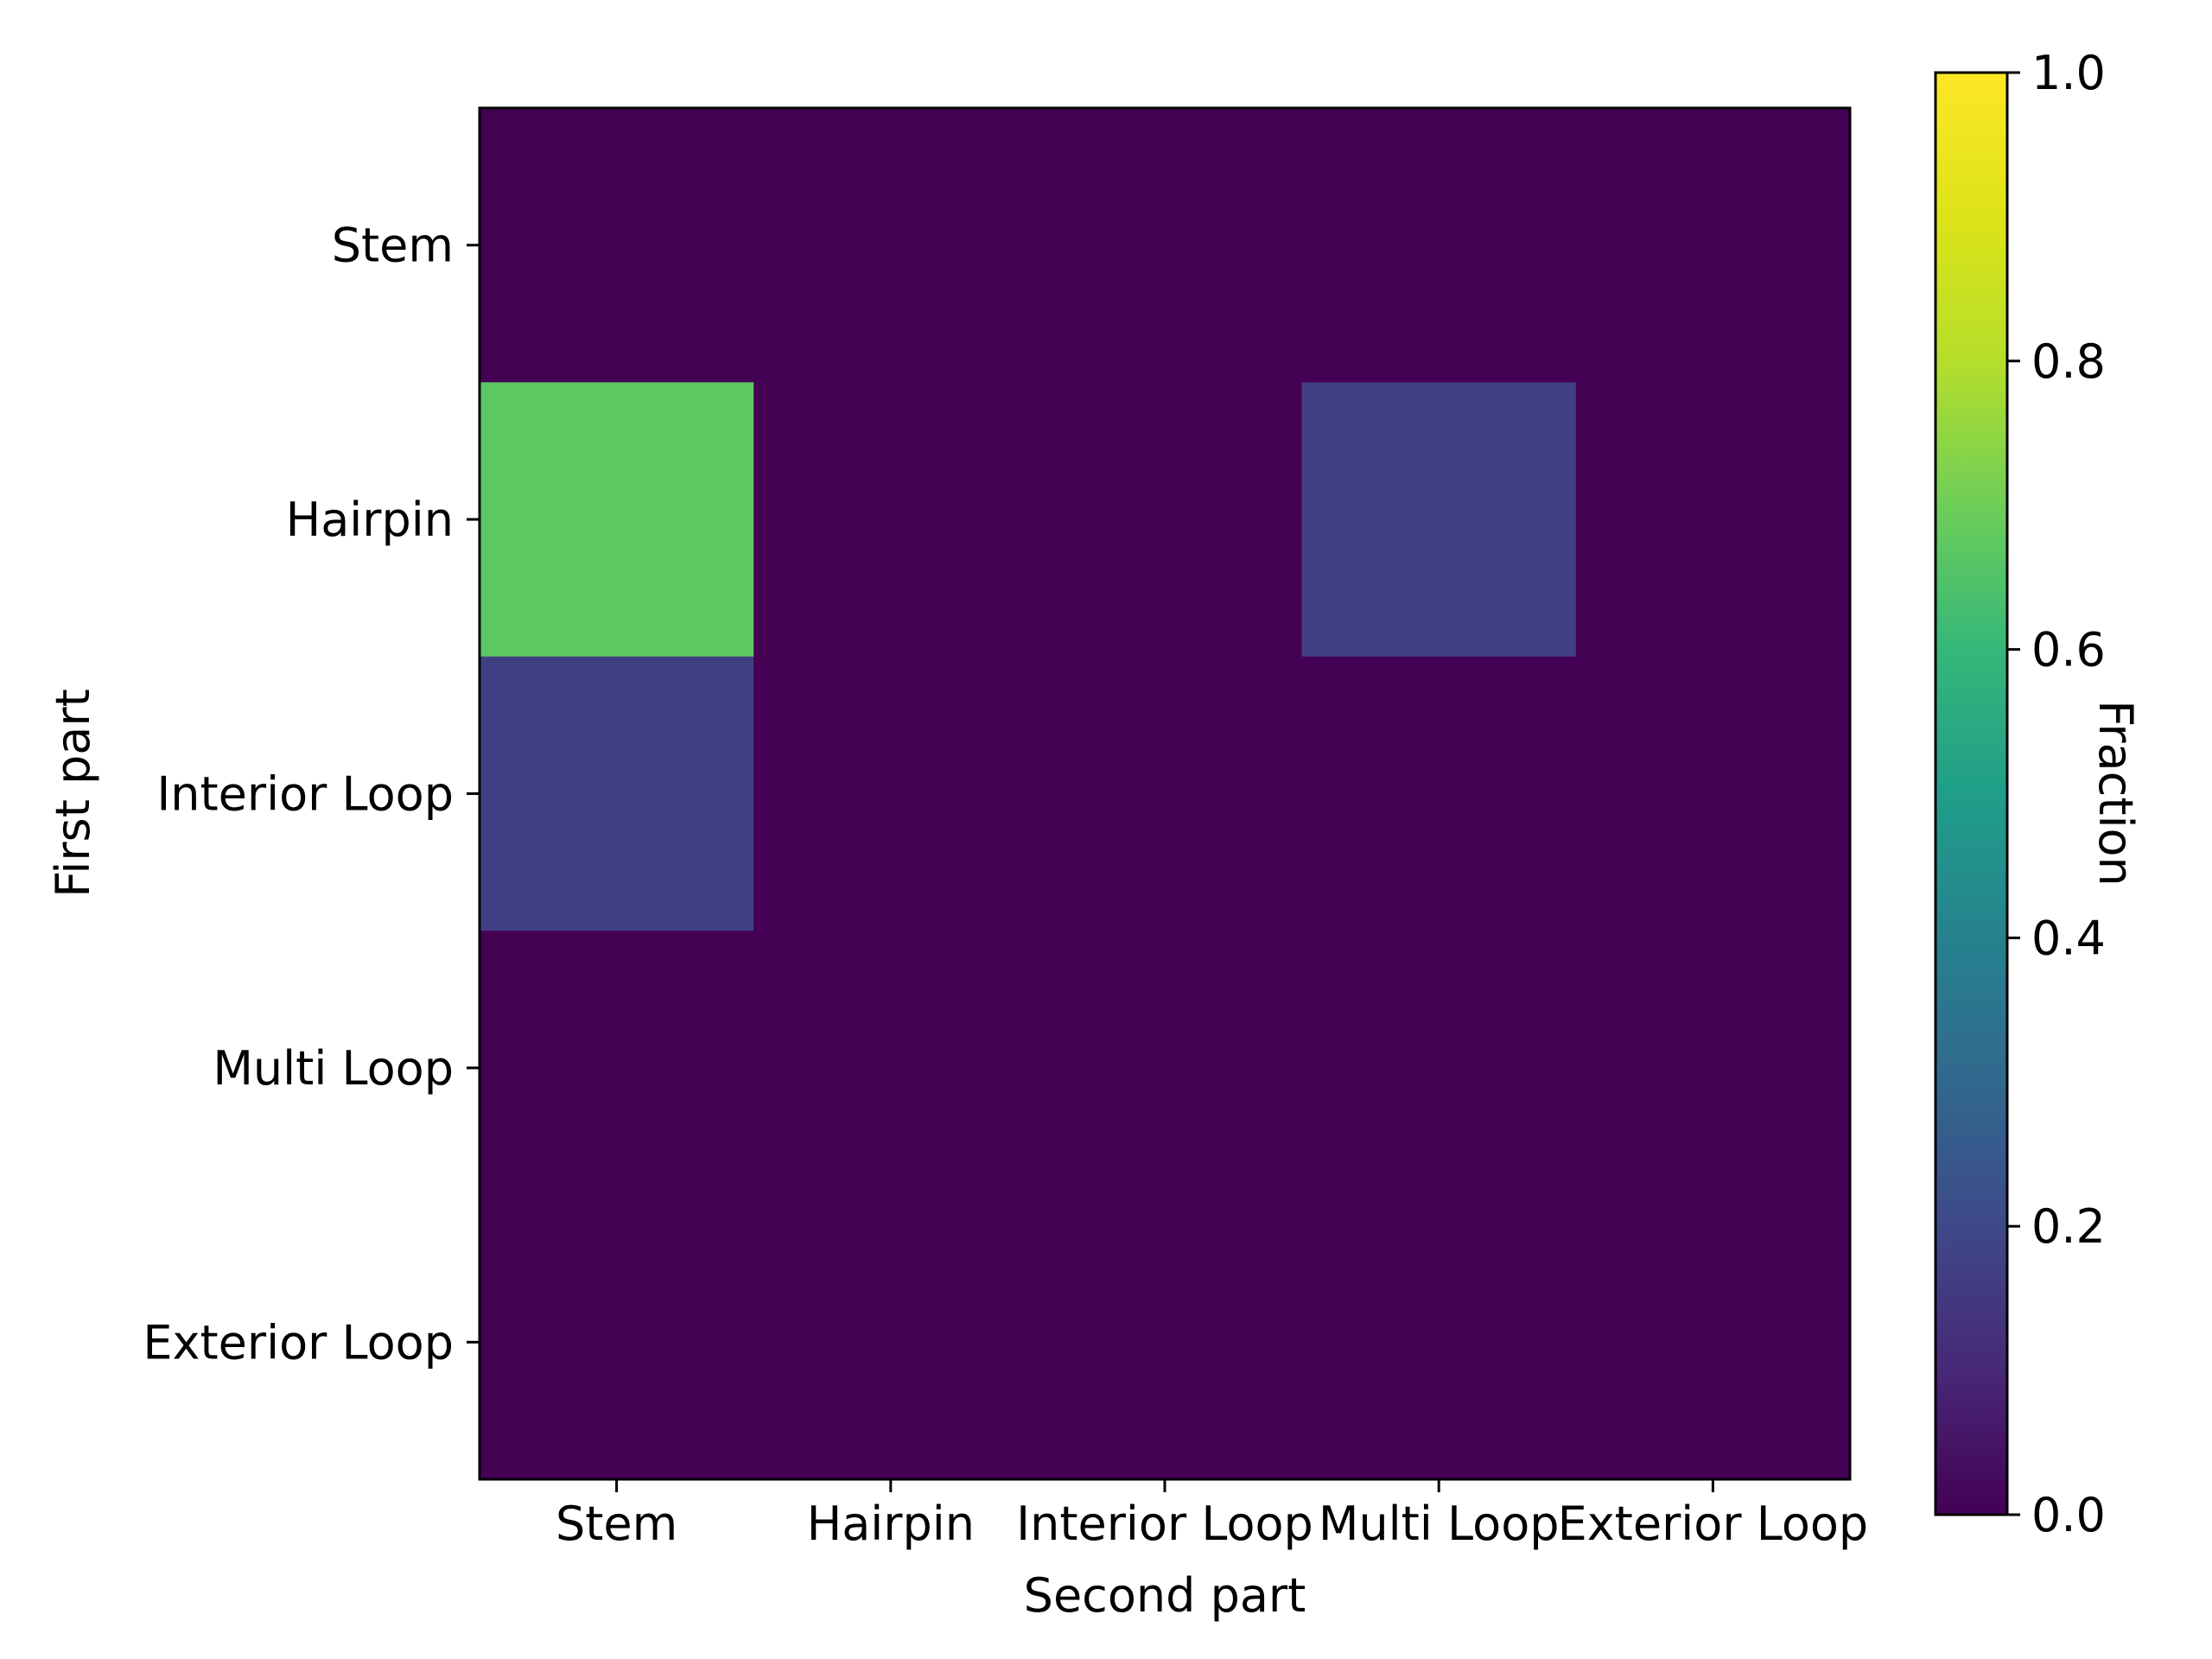 The width and height of the screenshot is (2212, 1659). Describe the element at coordinates (2068, 73) in the screenshot. I see `colorbar-tick-label: 1.0` at that location.